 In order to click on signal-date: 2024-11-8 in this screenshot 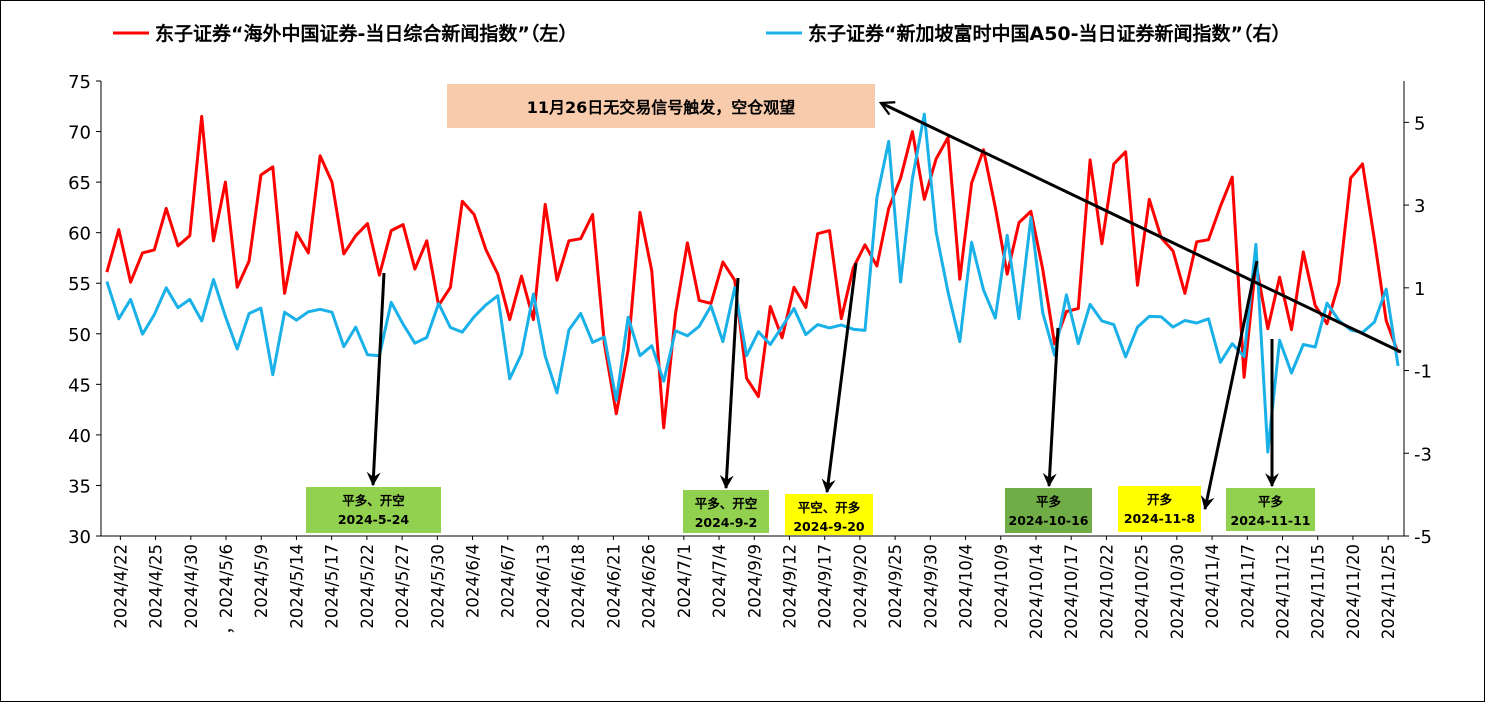, I will do `click(1159, 518)`.